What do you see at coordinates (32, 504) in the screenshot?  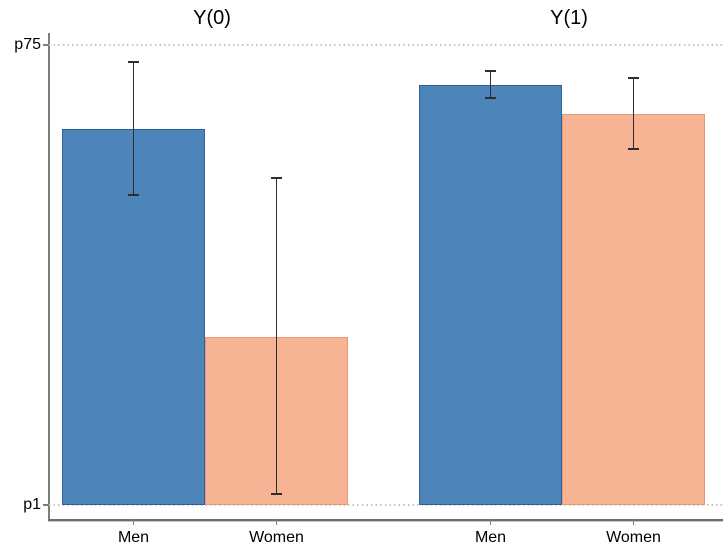 I see `y-tick-label-p1: p1` at bounding box center [32, 504].